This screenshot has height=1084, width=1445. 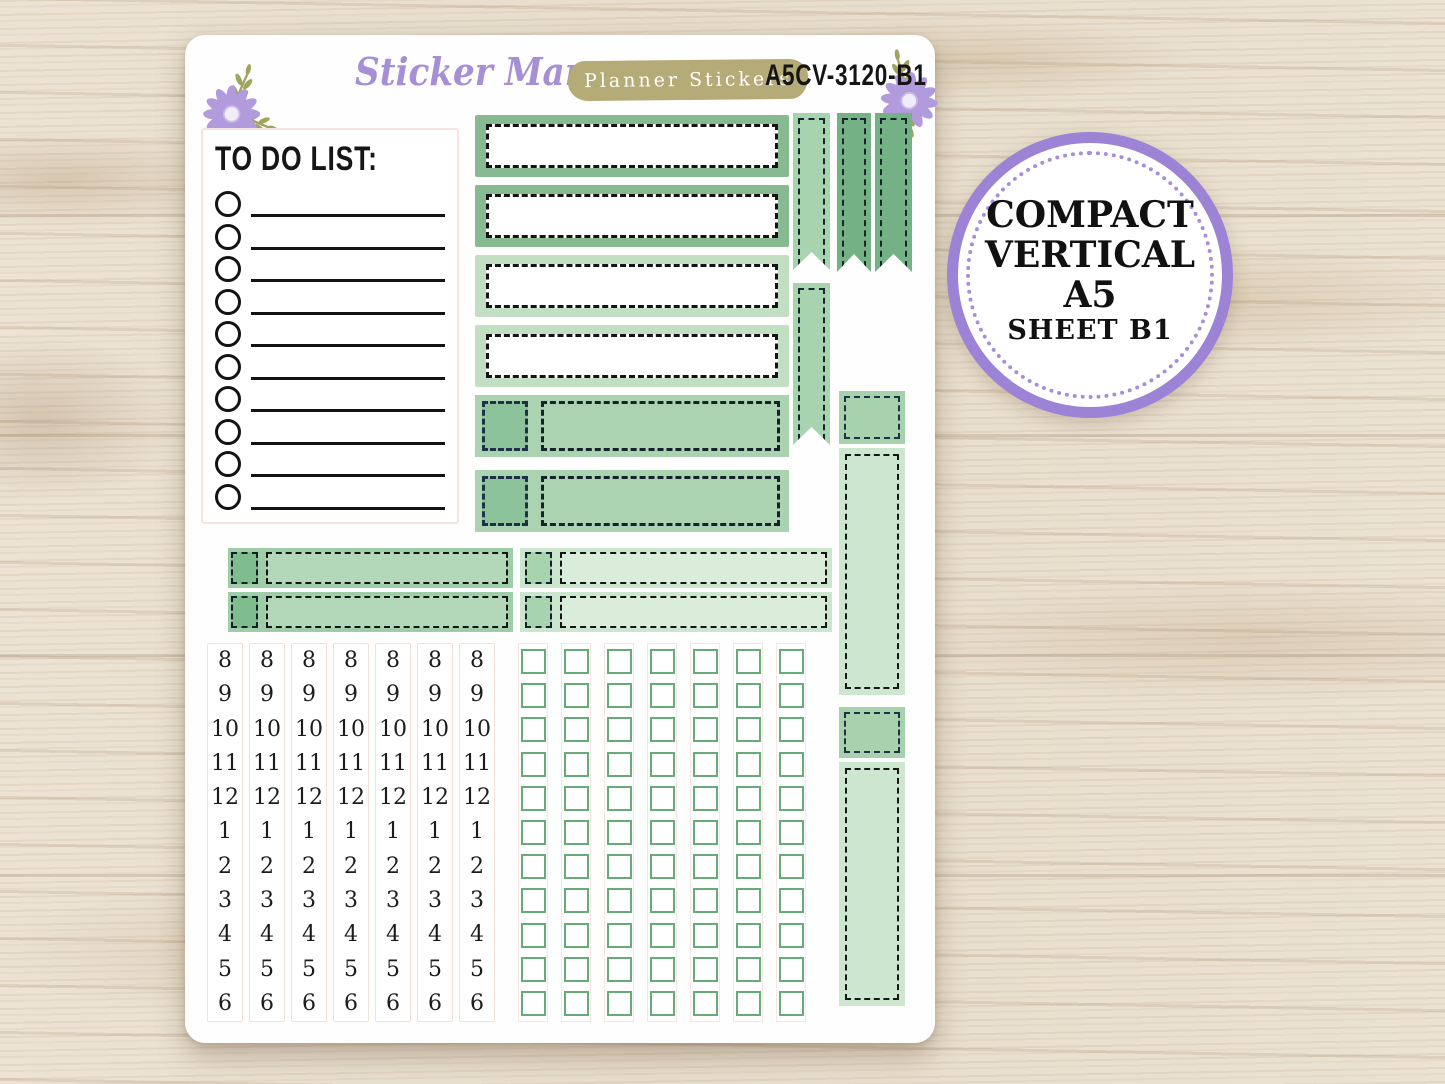 I want to click on variant-badge: COMPACT VERTICAL A5 SHEET B1, so click(x=1090, y=275).